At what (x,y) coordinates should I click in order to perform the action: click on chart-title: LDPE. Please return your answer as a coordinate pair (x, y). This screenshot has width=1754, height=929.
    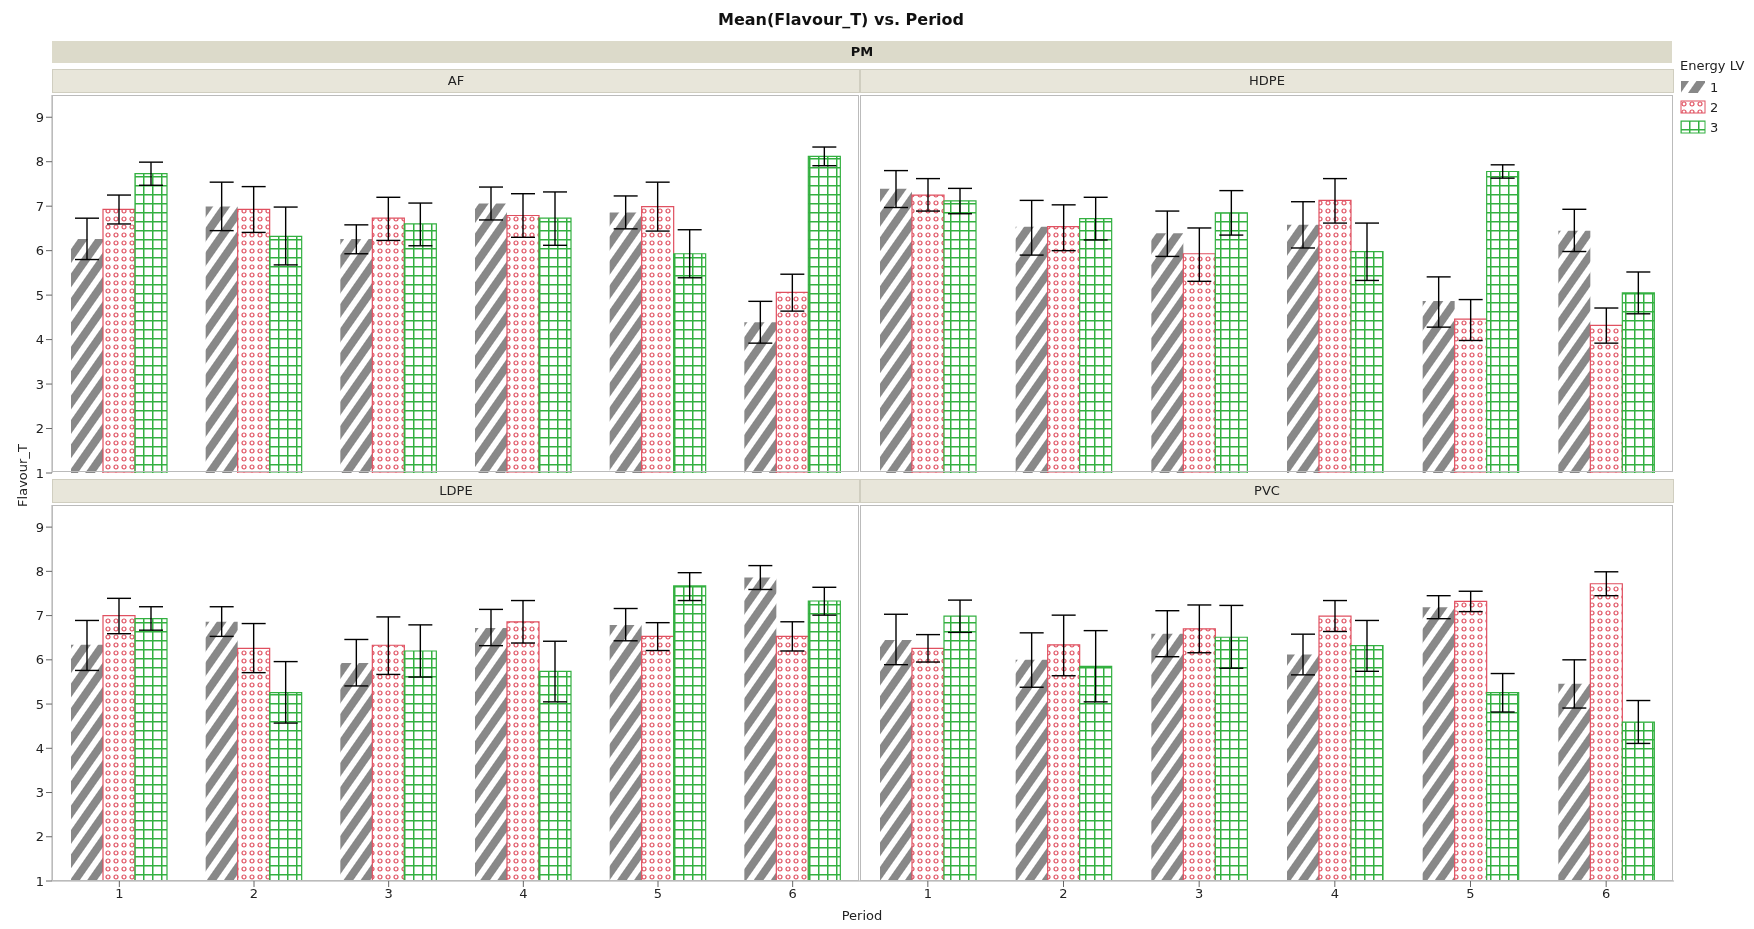
    Looking at the image, I should click on (456, 491).